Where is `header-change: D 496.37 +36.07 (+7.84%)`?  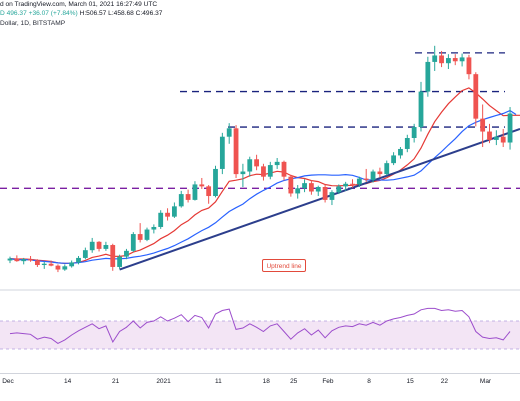
header-change: D 496.37 +36.07 (+7.84%) is located at coordinates (39, 13).